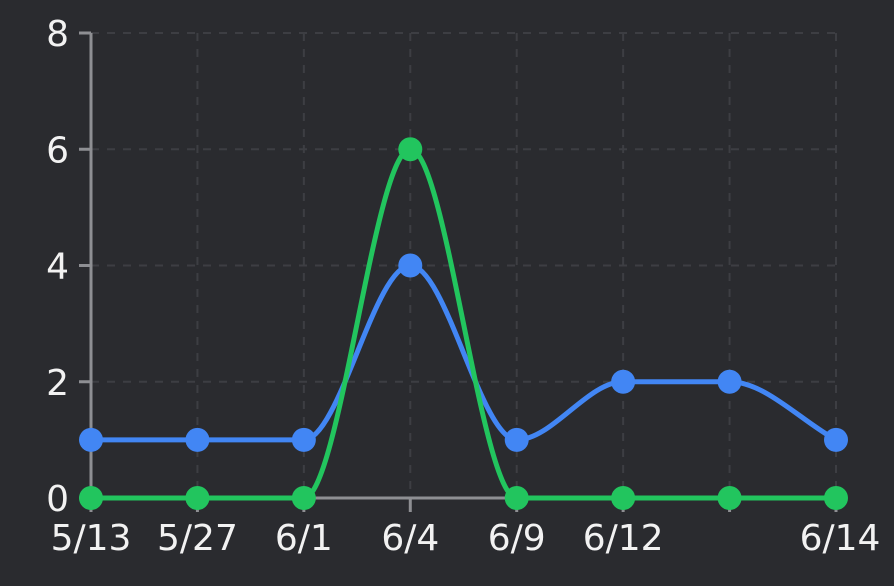 Image resolution: width=894 pixels, height=586 pixels. What do you see at coordinates (91, 538) in the screenshot?
I see `x-tick-label: 5/13` at bounding box center [91, 538].